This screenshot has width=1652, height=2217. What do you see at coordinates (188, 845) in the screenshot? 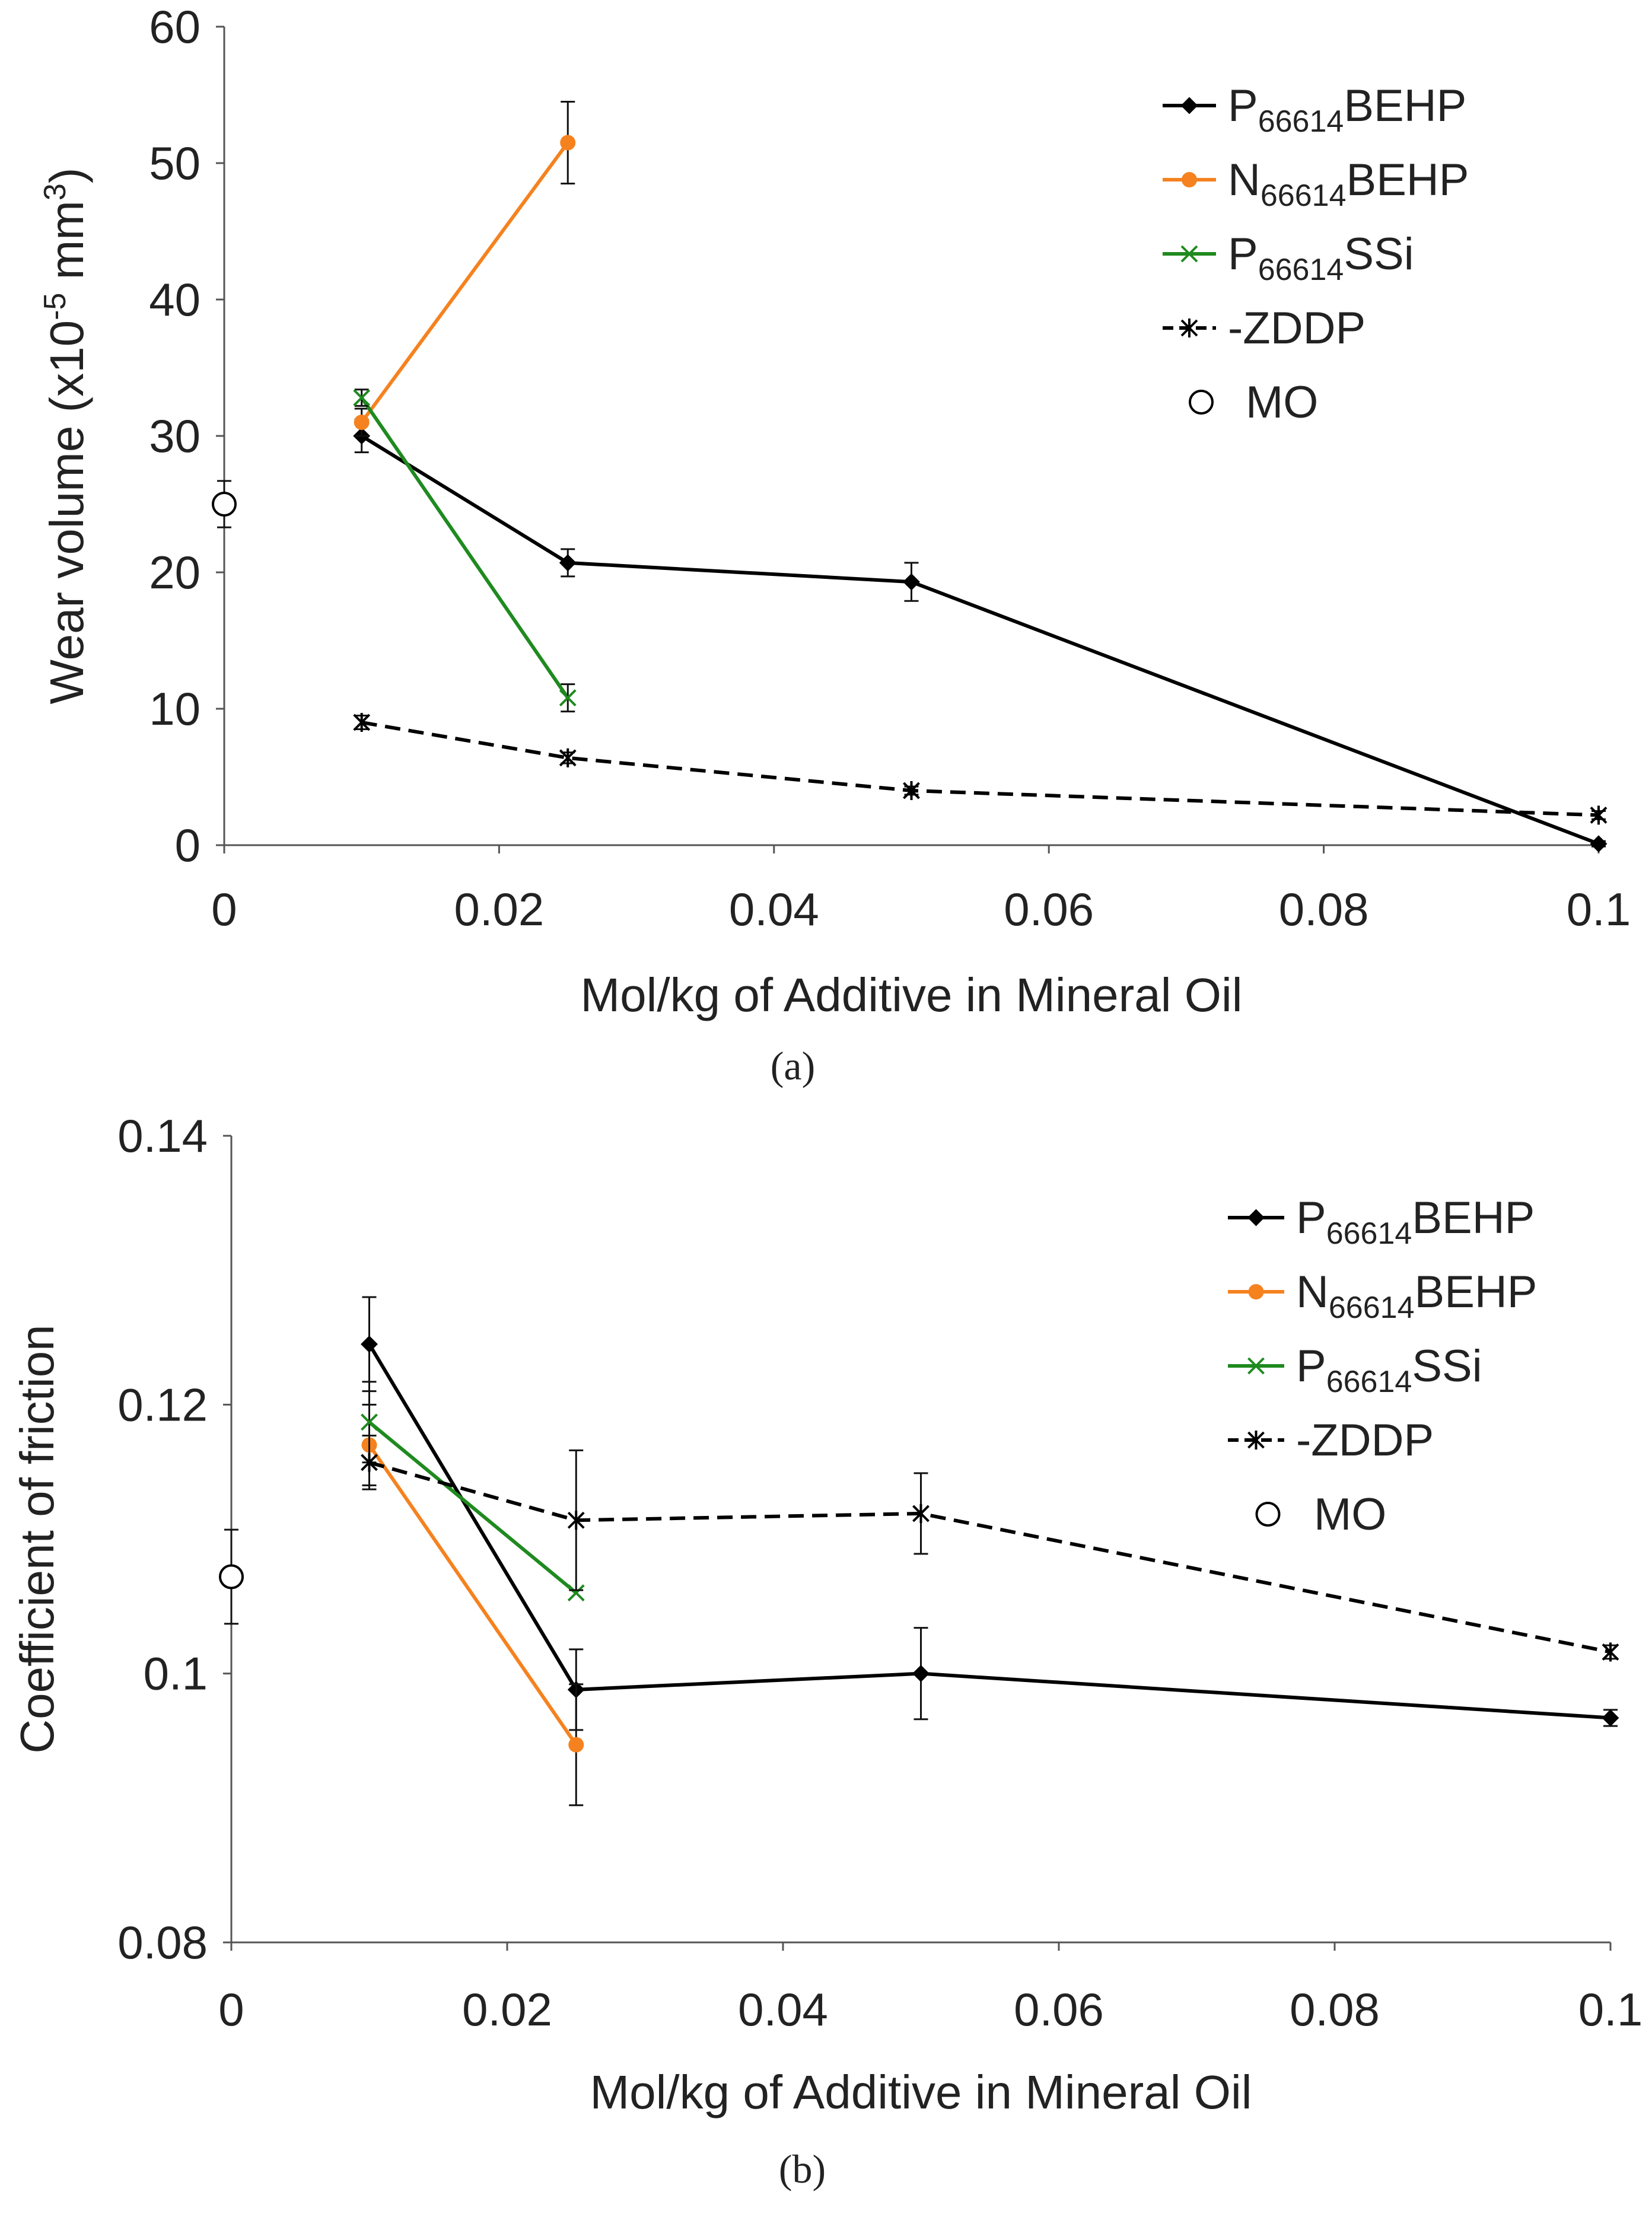
I see `y-tick-label: 0` at bounding box center [188, 845].